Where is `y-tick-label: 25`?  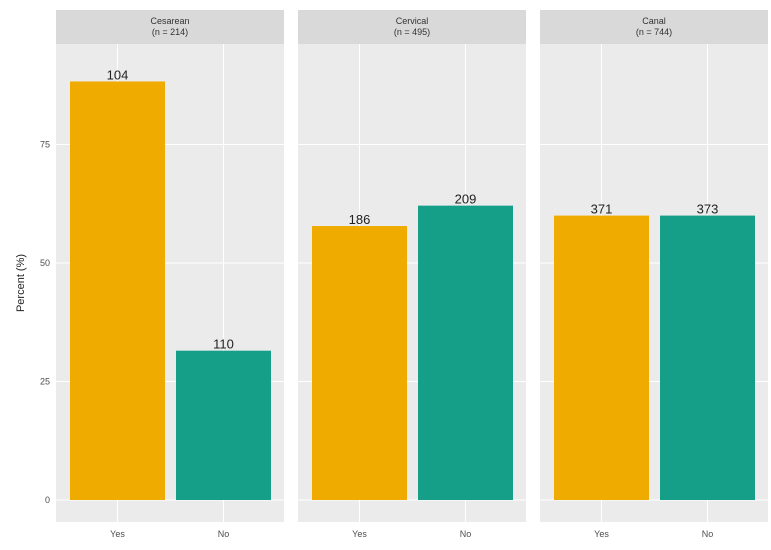
y-tick-label: 25 is located at coordinates (45, 382).